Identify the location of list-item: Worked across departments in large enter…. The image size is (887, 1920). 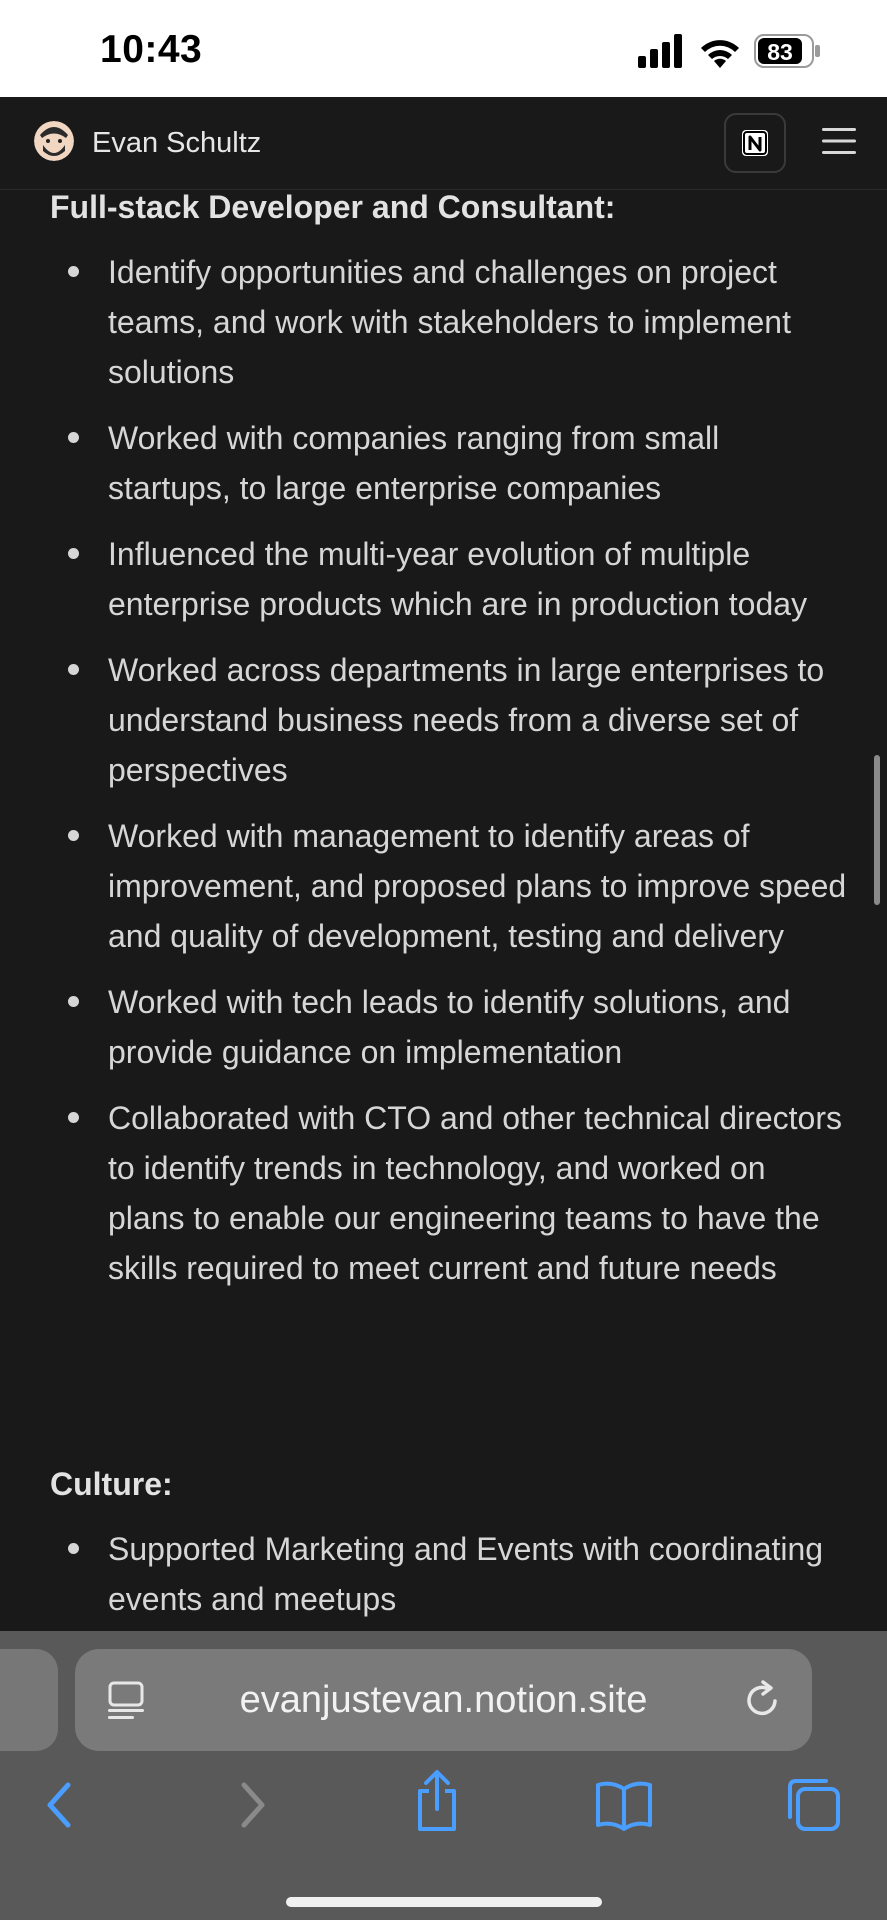
(443, 720).